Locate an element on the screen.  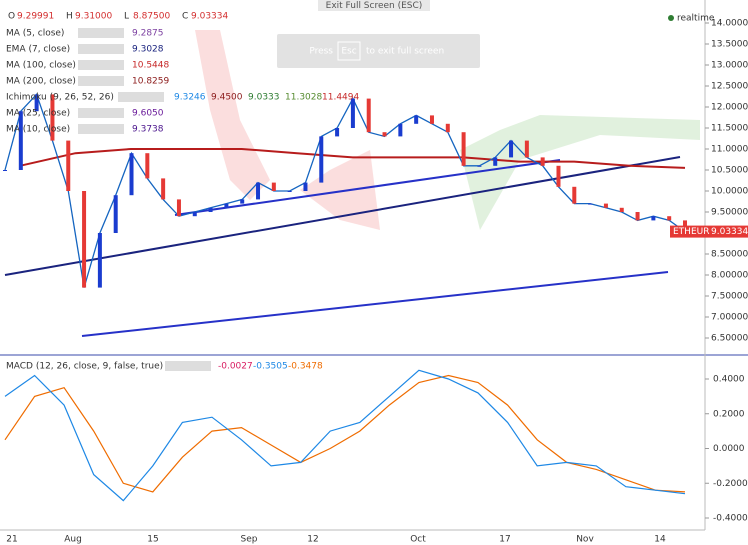
price-tick-label: 10.50000 is located at coordinates (729, 171).